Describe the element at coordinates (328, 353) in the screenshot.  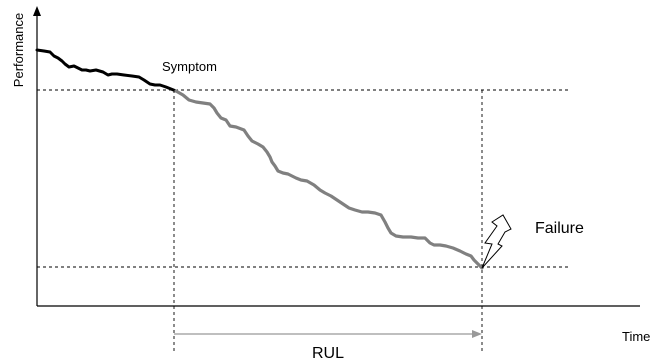
I see `rul-label: RUL` at that location.